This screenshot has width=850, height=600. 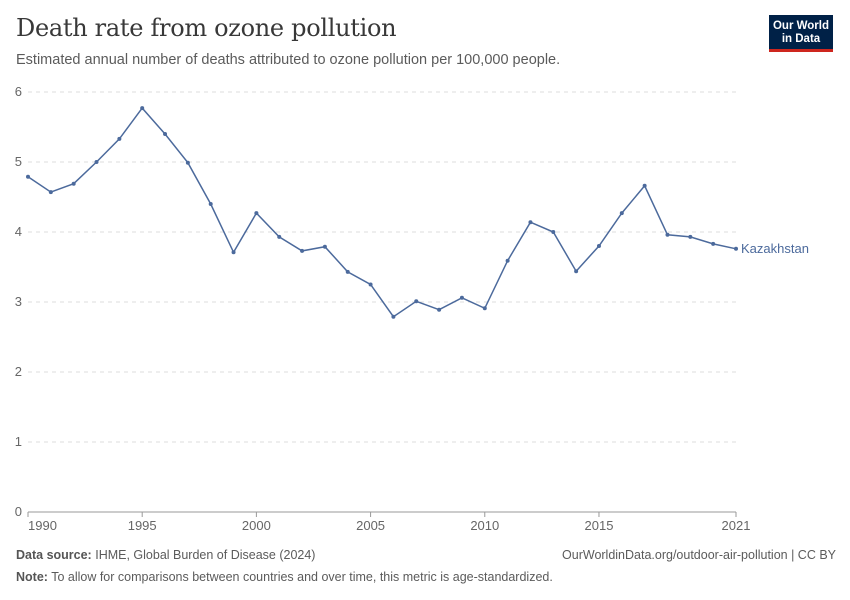 What do you see at coordinates (256, 525) in the screenshot?
I see `x-tick-label: 2000` at bounding box center [256, 525].